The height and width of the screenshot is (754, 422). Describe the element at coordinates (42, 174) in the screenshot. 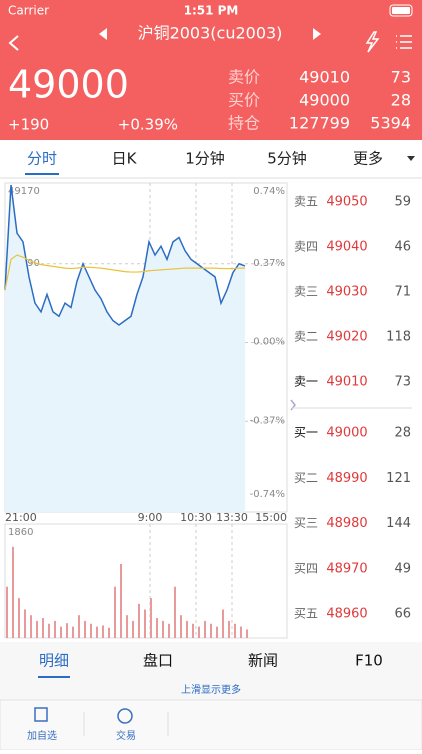

I see `tab-underline` at that location.